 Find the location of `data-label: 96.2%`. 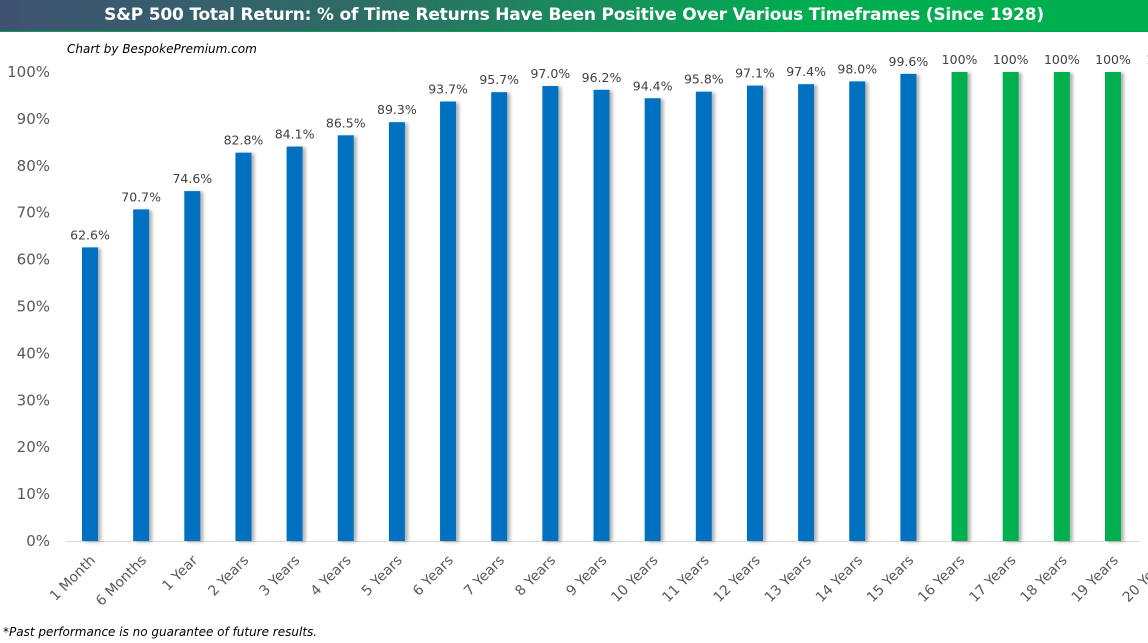

data-label: 96.2% is located at coordinates (602, 77).